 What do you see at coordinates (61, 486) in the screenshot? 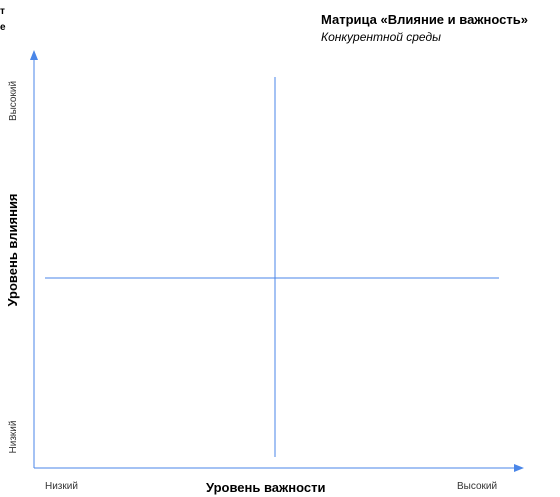
I see `x-axis-tick-low: Низкий` at bounding box center [61, 486].